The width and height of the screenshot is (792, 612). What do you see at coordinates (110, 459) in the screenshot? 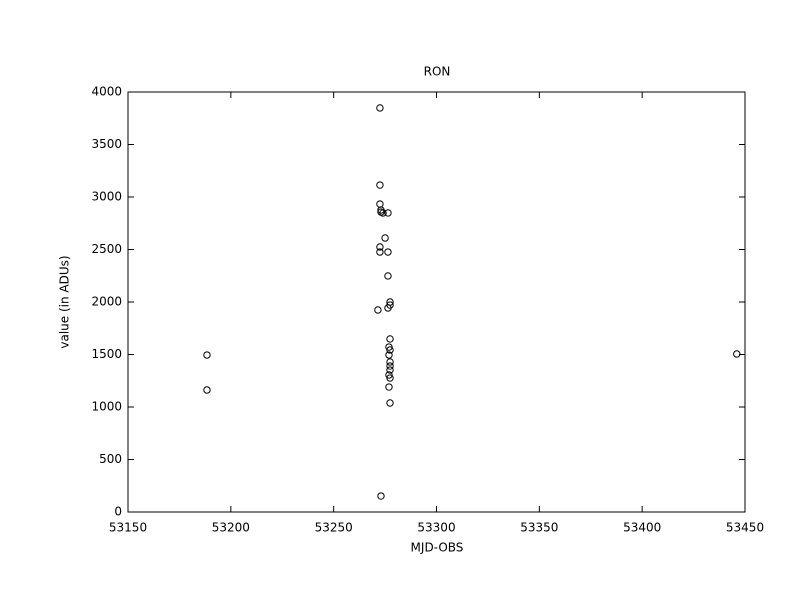
I see `y-tick-label: 500` at bounding box center [110, 459].